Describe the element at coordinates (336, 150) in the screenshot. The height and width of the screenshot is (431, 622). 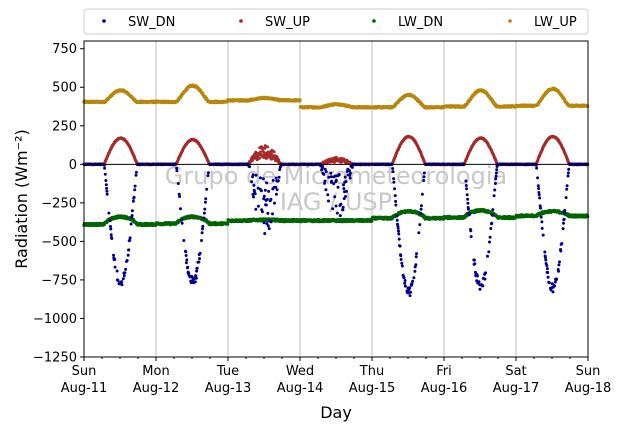
I see `series-sw-up` at that location.